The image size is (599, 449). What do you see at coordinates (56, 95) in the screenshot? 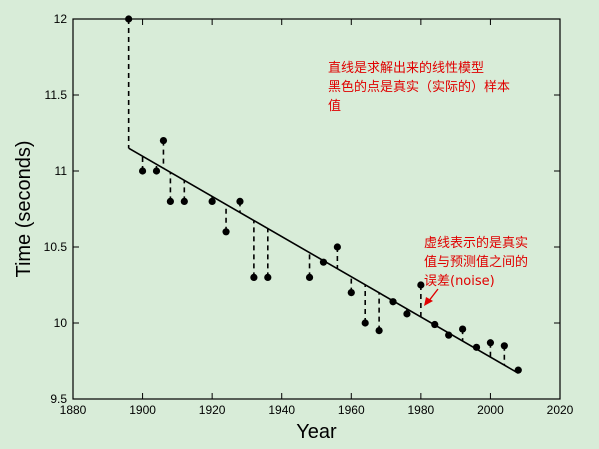
I see `y-tick-label: 11.5` at bounding box center [56, 95].